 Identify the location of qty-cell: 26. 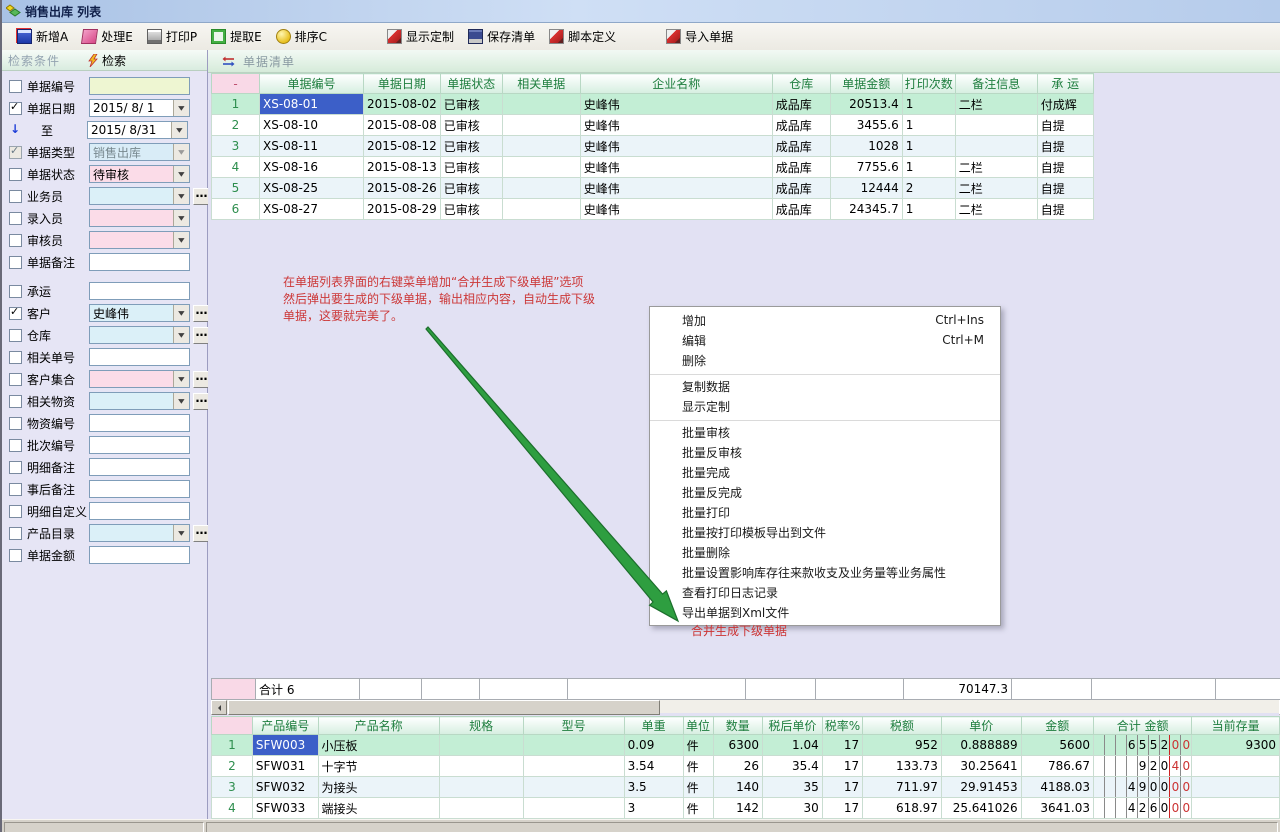
(738, 766).